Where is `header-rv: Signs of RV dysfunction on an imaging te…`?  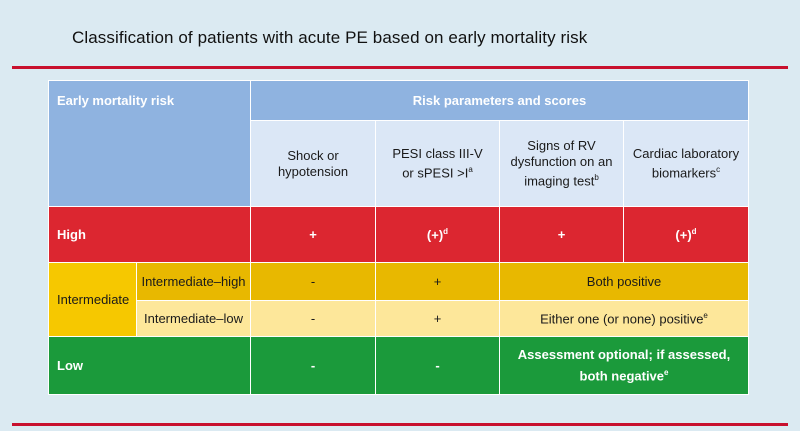
header-rv: Signs of RV dysfunction on an imaging te… is located at coordinates (561, 163).